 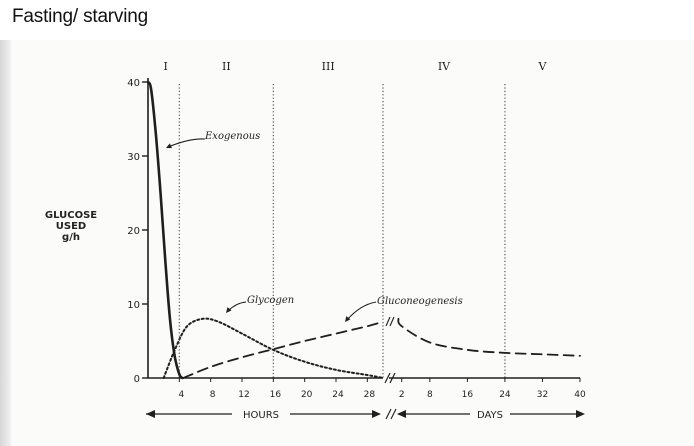 What do you see at coordinates (133, 305) in the screenshot?
I see `y-tick-label-10: 10` at bounding box center [133, 305].